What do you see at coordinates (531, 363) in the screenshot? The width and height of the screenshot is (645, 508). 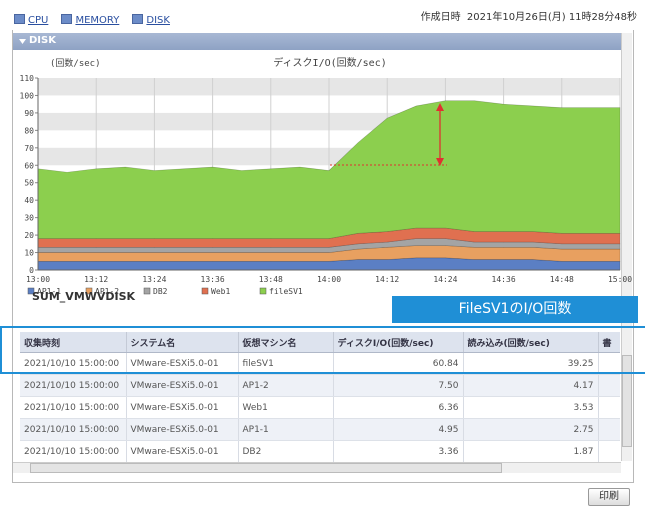 I see `table-cell: 39.25` at bounding box center [531, 363].